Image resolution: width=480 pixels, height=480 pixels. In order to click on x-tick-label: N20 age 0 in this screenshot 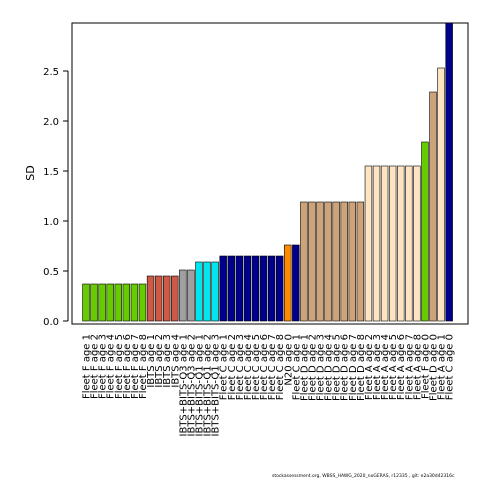, I will do `click(288, 360)`.